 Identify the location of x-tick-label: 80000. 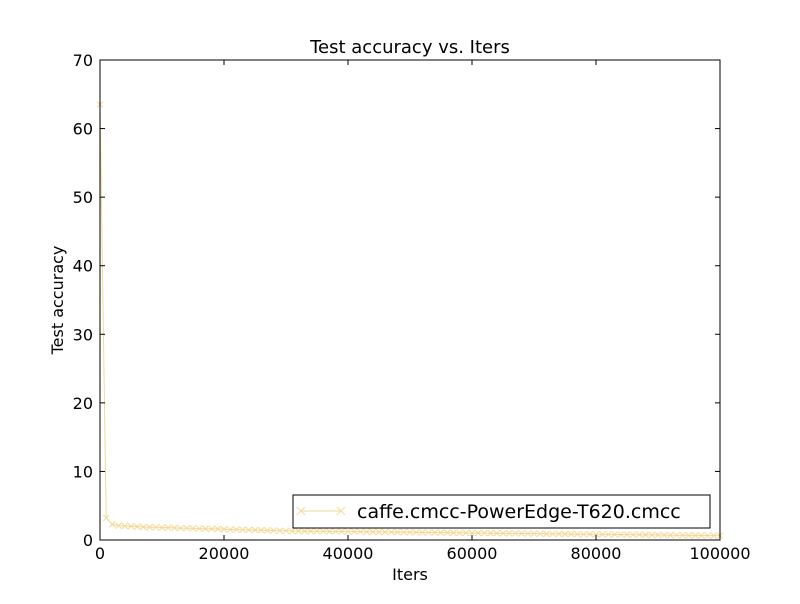
(596, 553).